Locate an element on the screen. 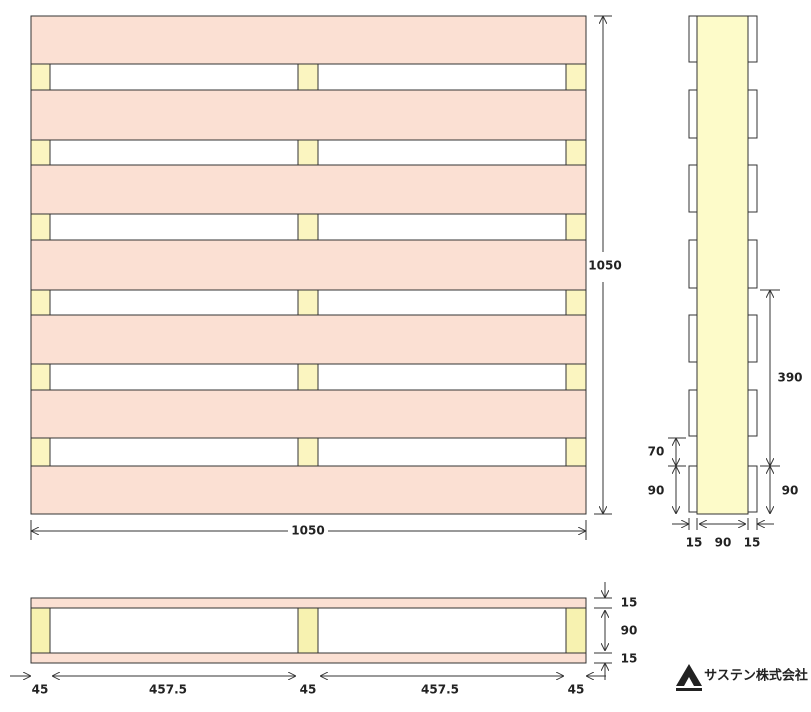 The image size is (811, 712). bottom-board is located at coordinates (308, 658).